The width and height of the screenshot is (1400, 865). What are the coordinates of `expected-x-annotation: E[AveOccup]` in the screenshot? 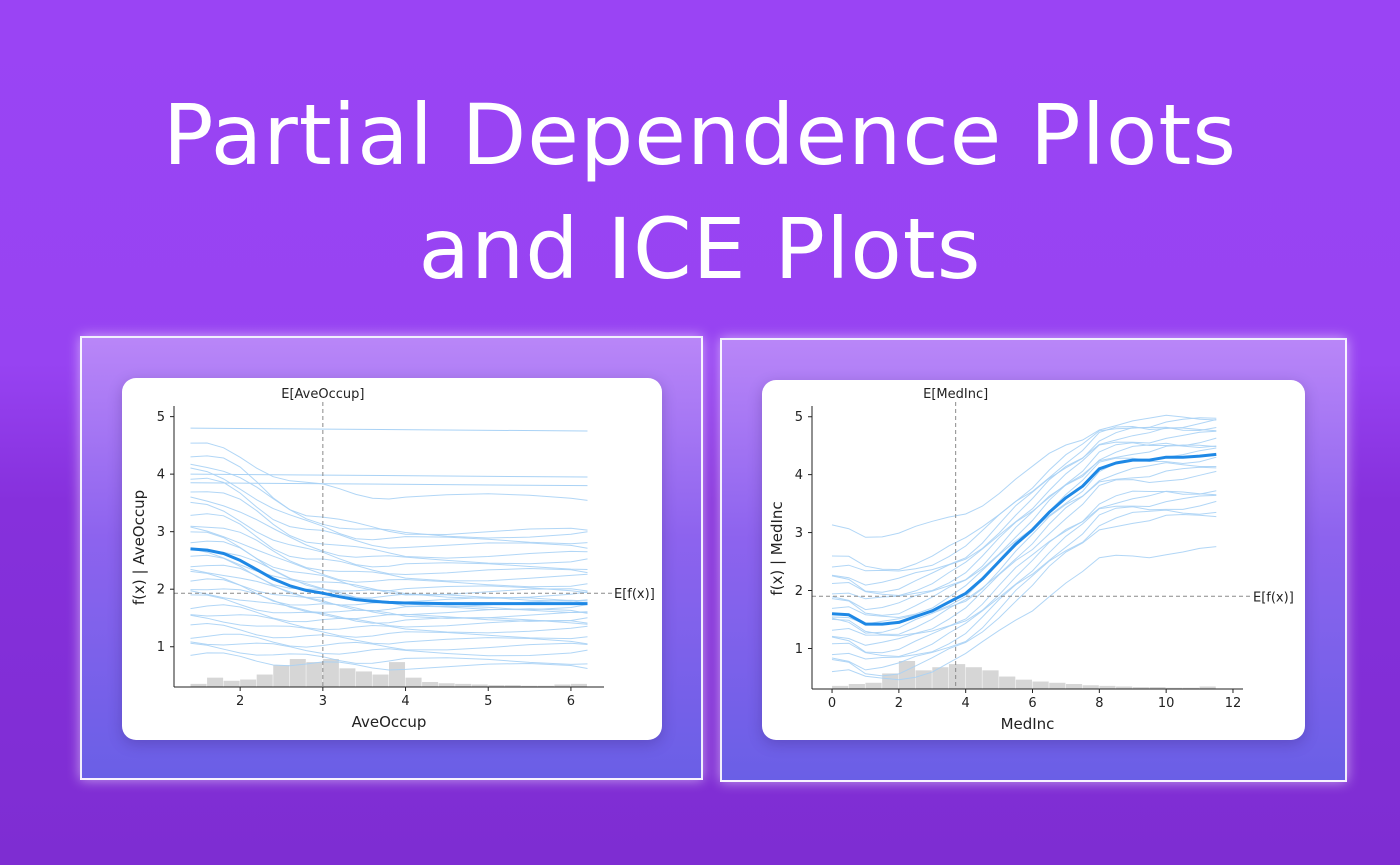 It's located at (322, 394).